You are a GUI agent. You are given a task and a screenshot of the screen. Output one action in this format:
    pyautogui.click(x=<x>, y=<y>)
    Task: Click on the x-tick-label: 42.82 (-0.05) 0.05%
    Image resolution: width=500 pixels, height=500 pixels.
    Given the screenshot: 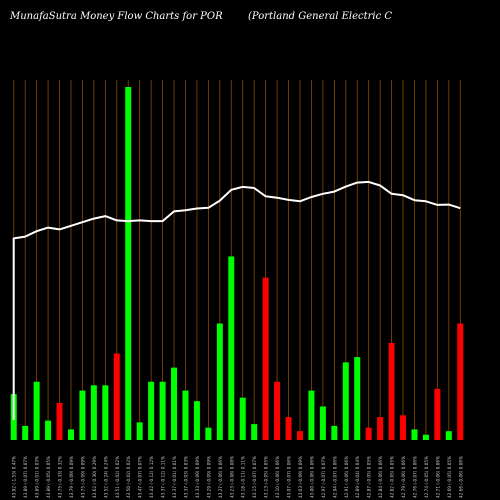 What is the action you would take?
    pyautogui.click(x=392, y=477)
    